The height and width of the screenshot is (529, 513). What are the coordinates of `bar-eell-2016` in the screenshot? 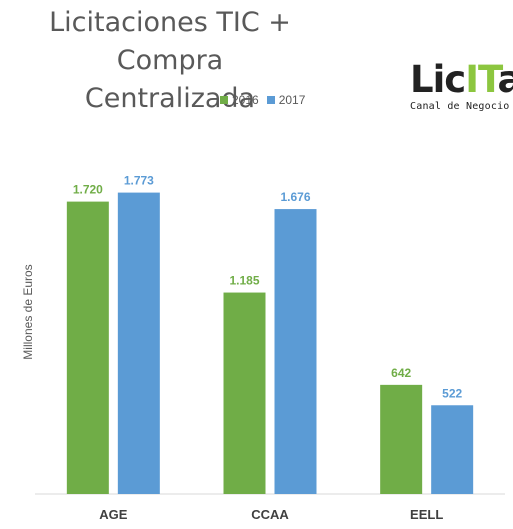 It's located at (401, 439).